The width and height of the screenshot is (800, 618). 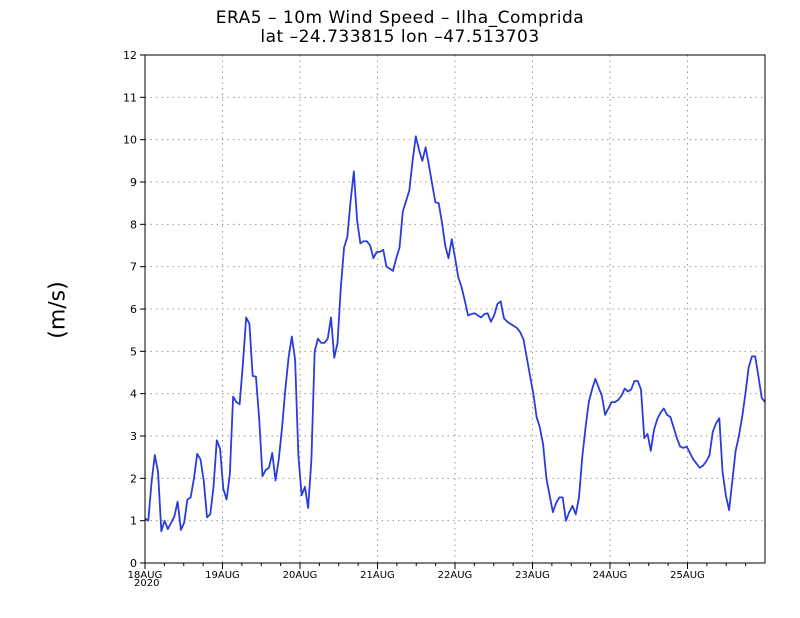 I want to click on y-tick-label: 5, so click(x=133, y=351).